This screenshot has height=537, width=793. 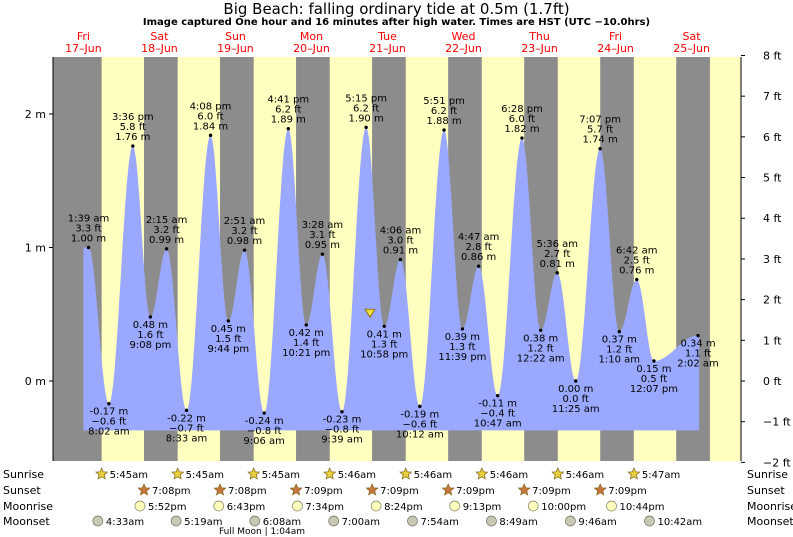 I want to click on day-name-label: Thu, so click(x=539, y=36).